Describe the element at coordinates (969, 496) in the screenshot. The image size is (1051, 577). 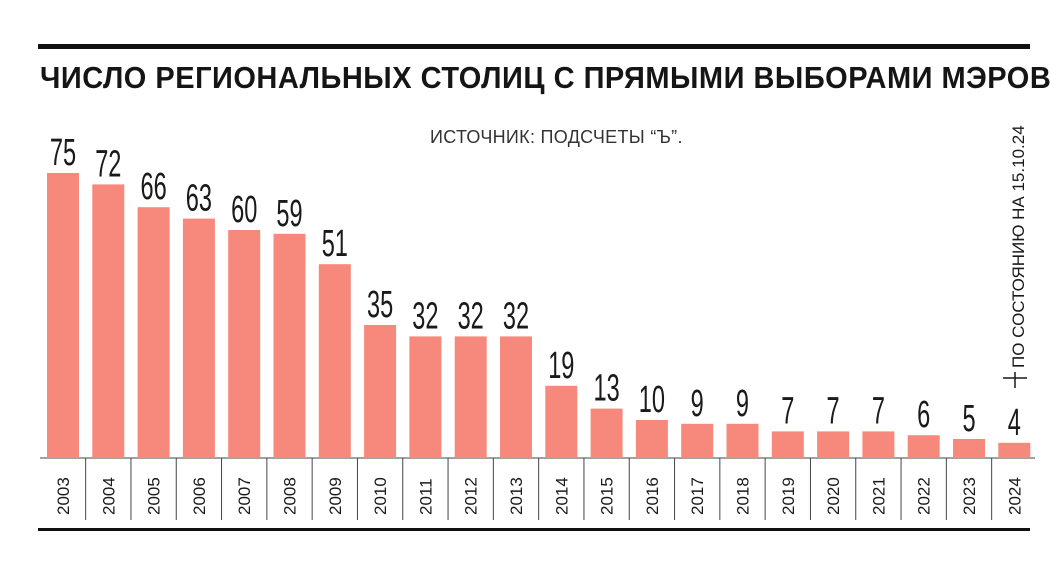
I see `x-tick-label-2023: 2023` at that location.